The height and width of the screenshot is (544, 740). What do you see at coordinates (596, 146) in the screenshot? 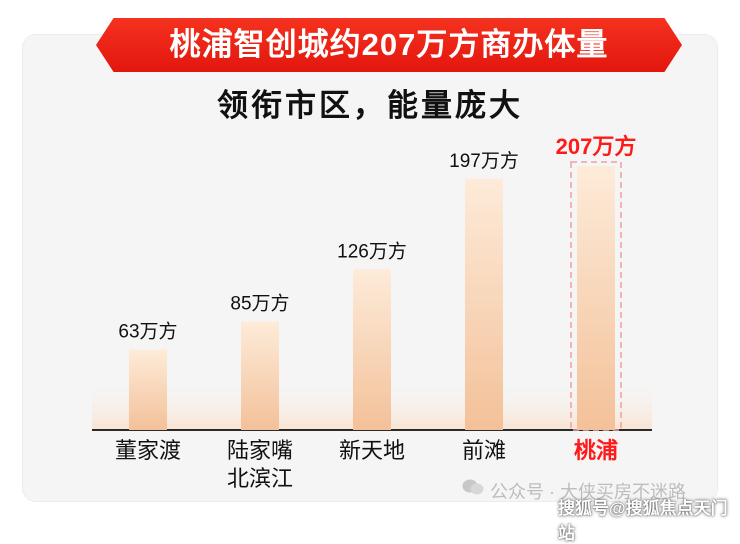
I see `data-label-4: 207万方` at bounding box center [596, 146].